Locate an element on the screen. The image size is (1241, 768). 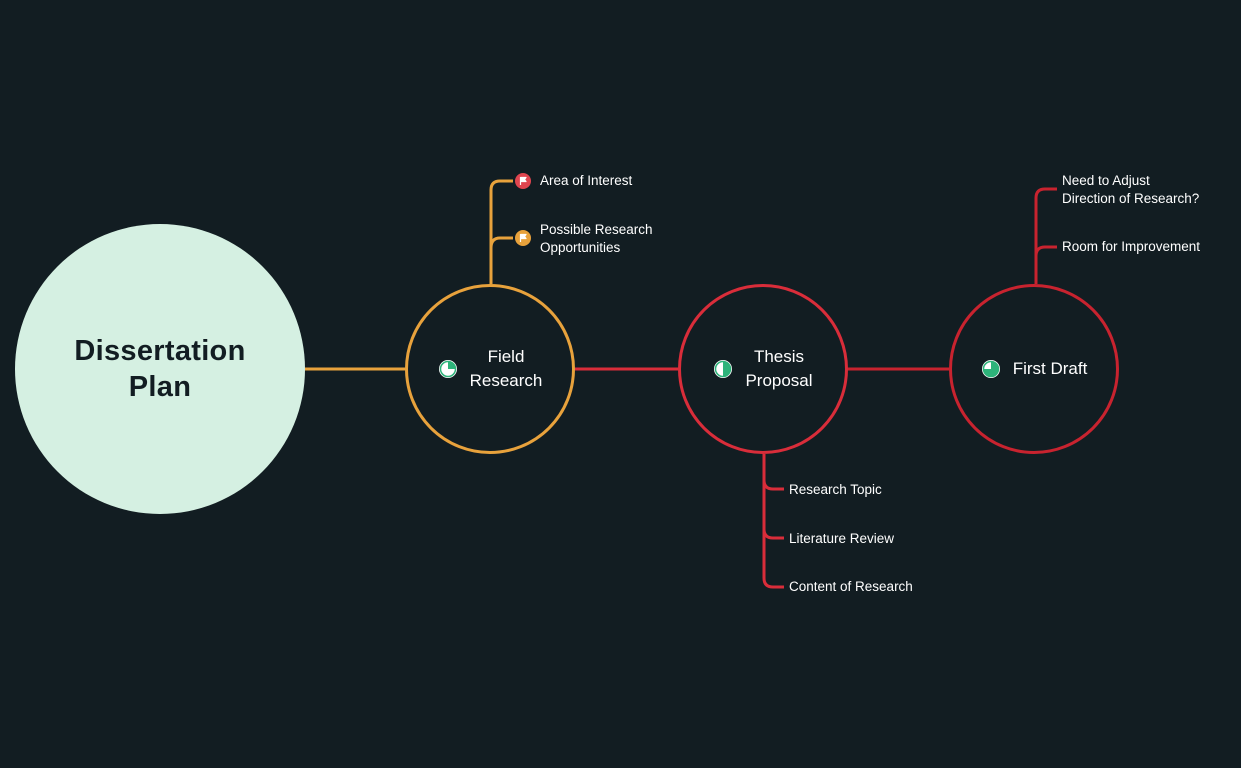
connector-draft-children is located at coordinates (1045, 235).